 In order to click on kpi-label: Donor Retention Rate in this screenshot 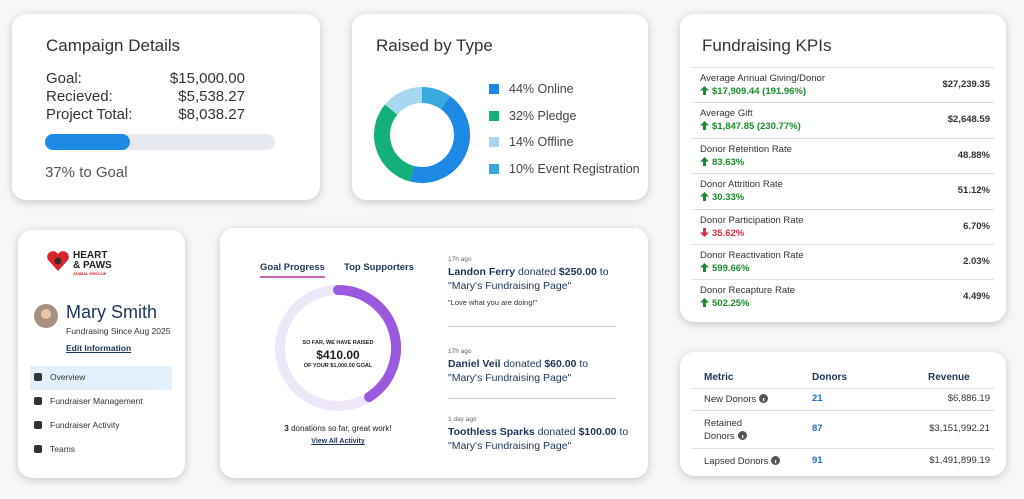, I will do `click(746, 149)`.